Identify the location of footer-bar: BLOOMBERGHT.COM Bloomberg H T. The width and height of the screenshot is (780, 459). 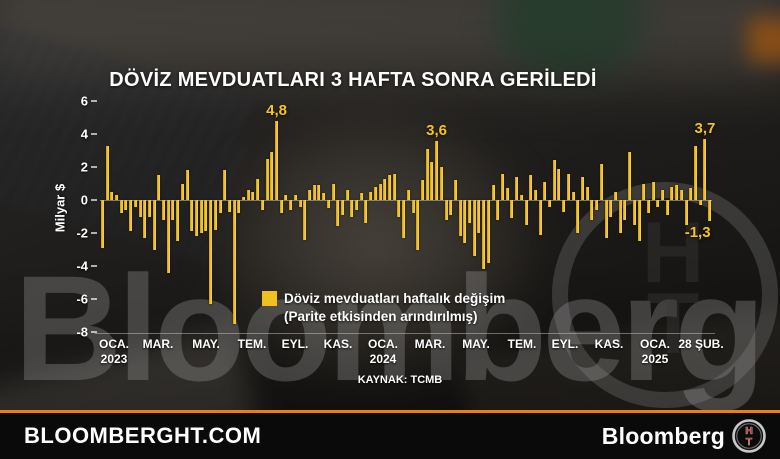
(390, 434).